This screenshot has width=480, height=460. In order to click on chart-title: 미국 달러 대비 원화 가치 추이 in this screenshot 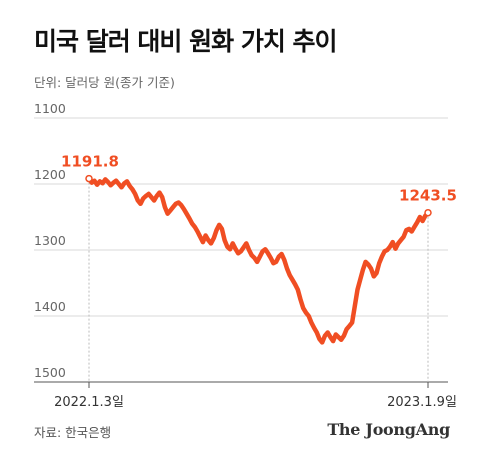, I will do `click(186, 41)`.